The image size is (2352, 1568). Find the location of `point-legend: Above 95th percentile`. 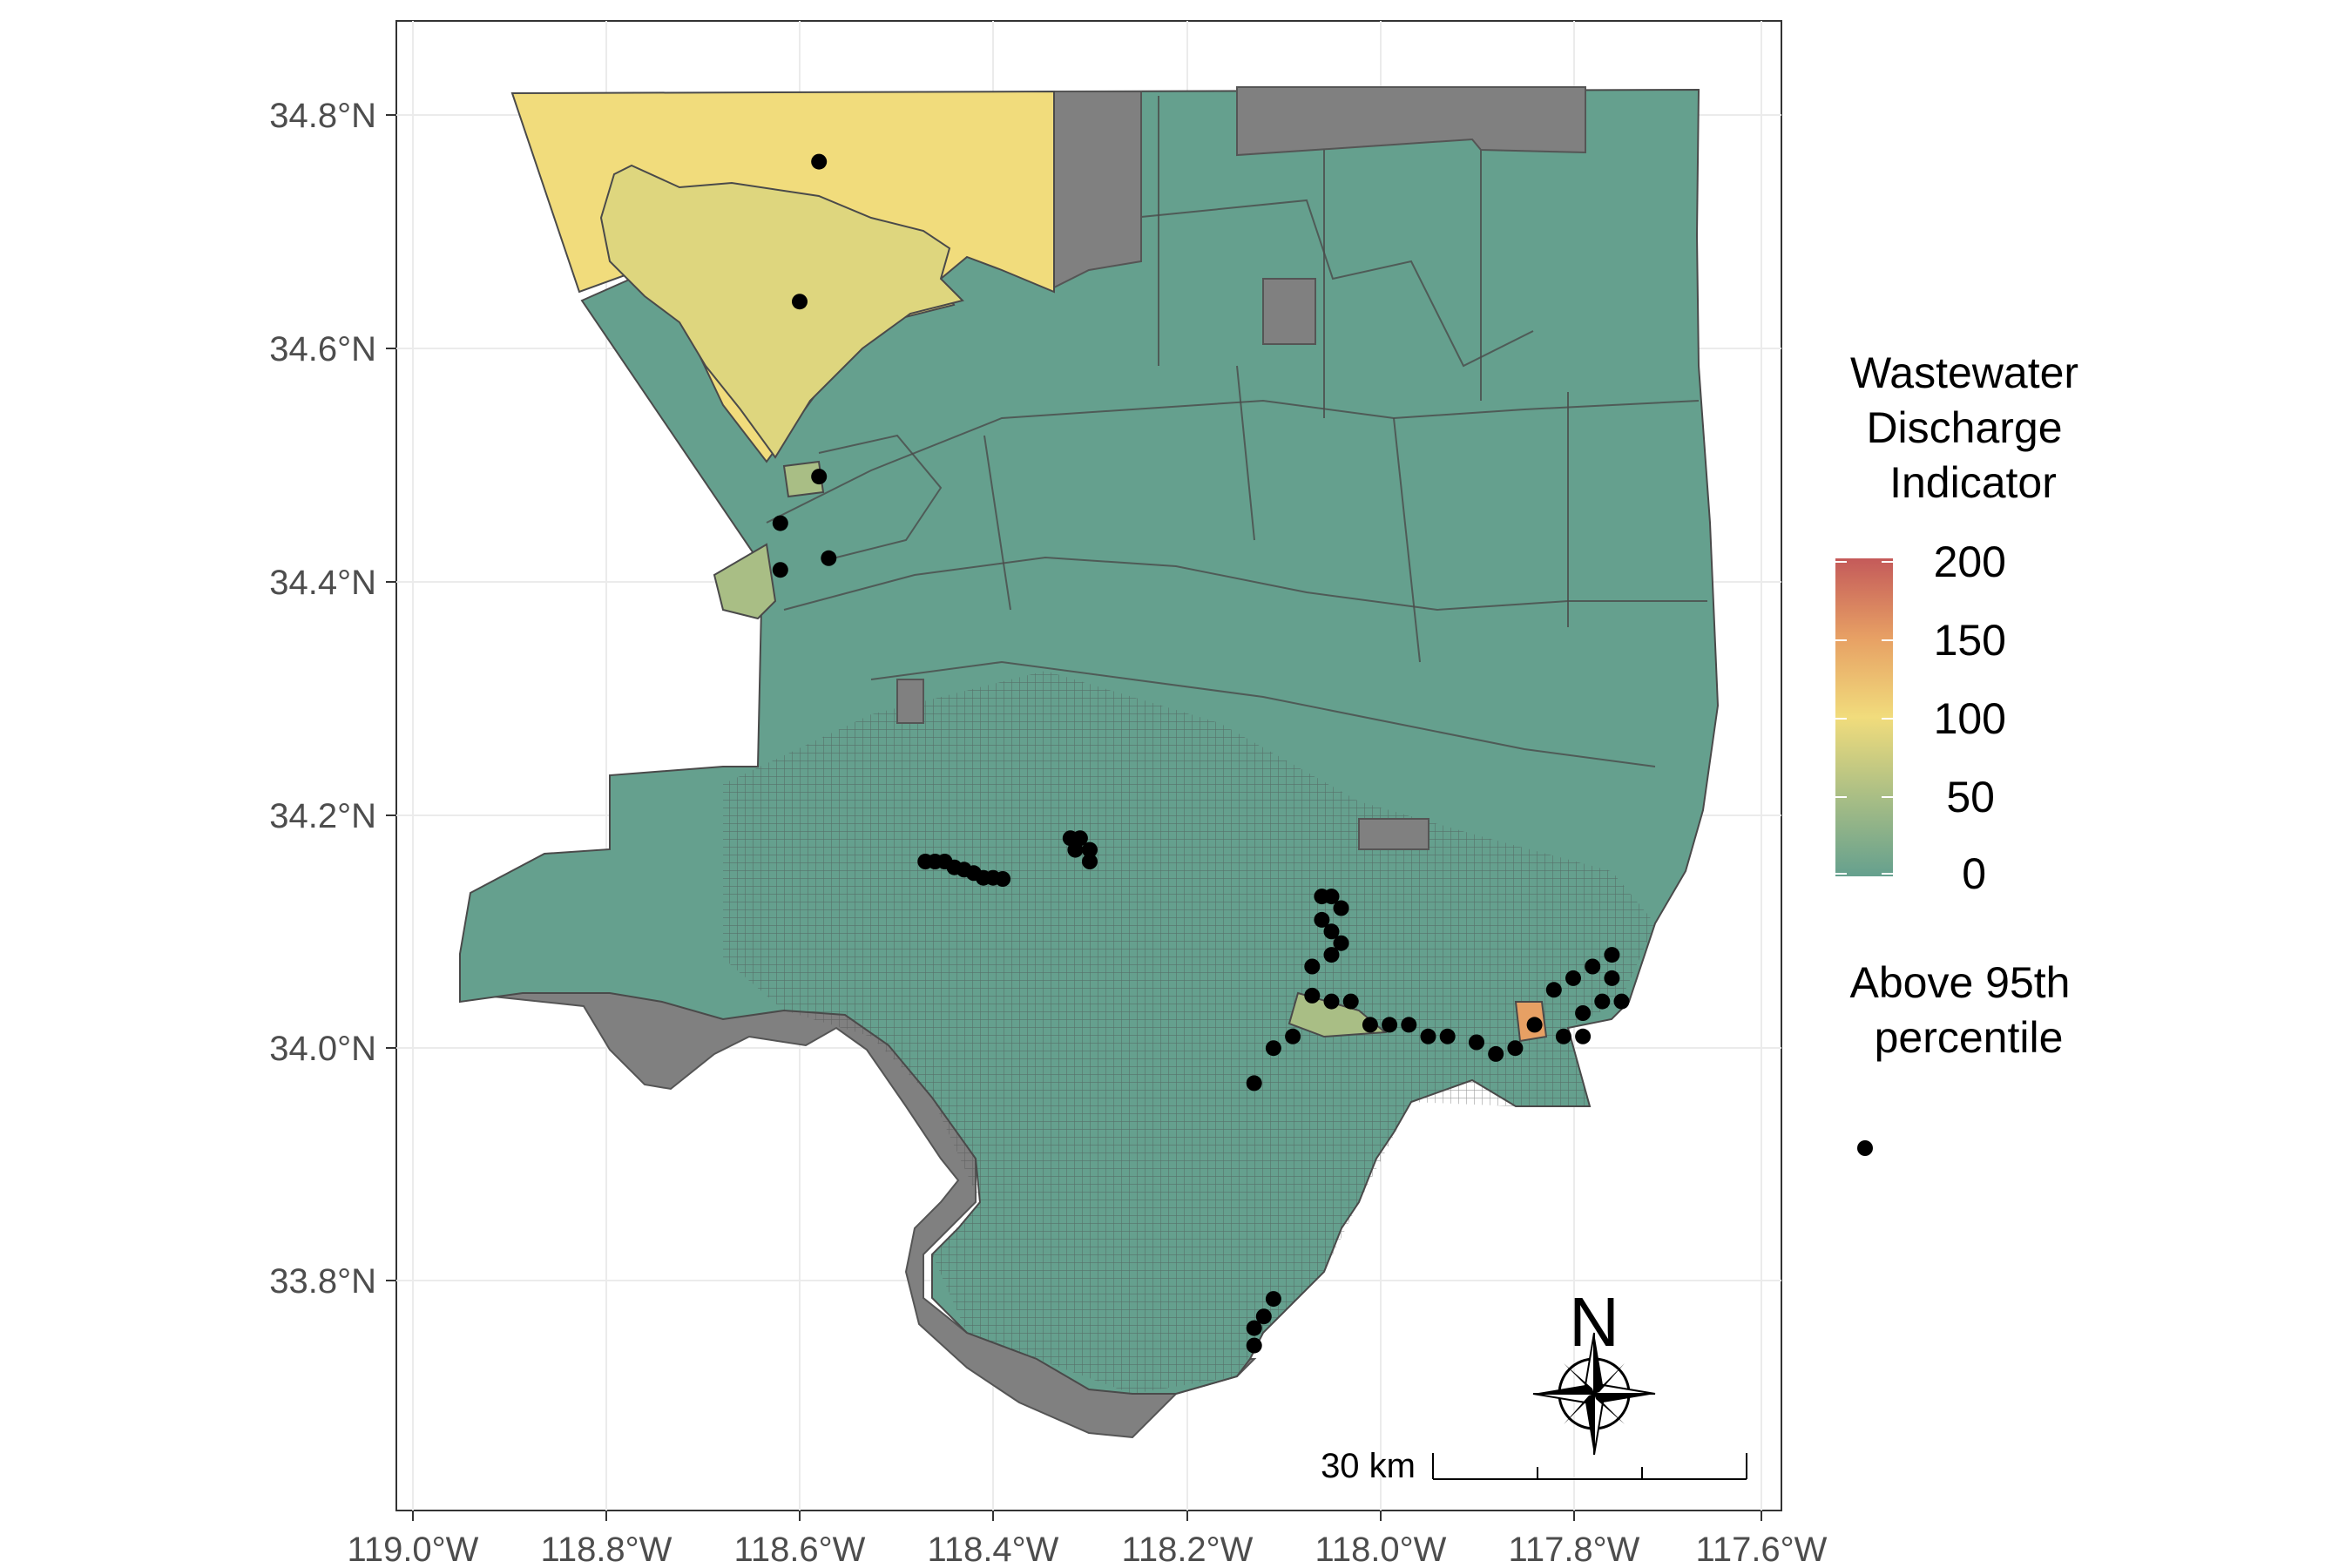

point-legend: Above 95th percentile is located at coordinates (1961, 1057).